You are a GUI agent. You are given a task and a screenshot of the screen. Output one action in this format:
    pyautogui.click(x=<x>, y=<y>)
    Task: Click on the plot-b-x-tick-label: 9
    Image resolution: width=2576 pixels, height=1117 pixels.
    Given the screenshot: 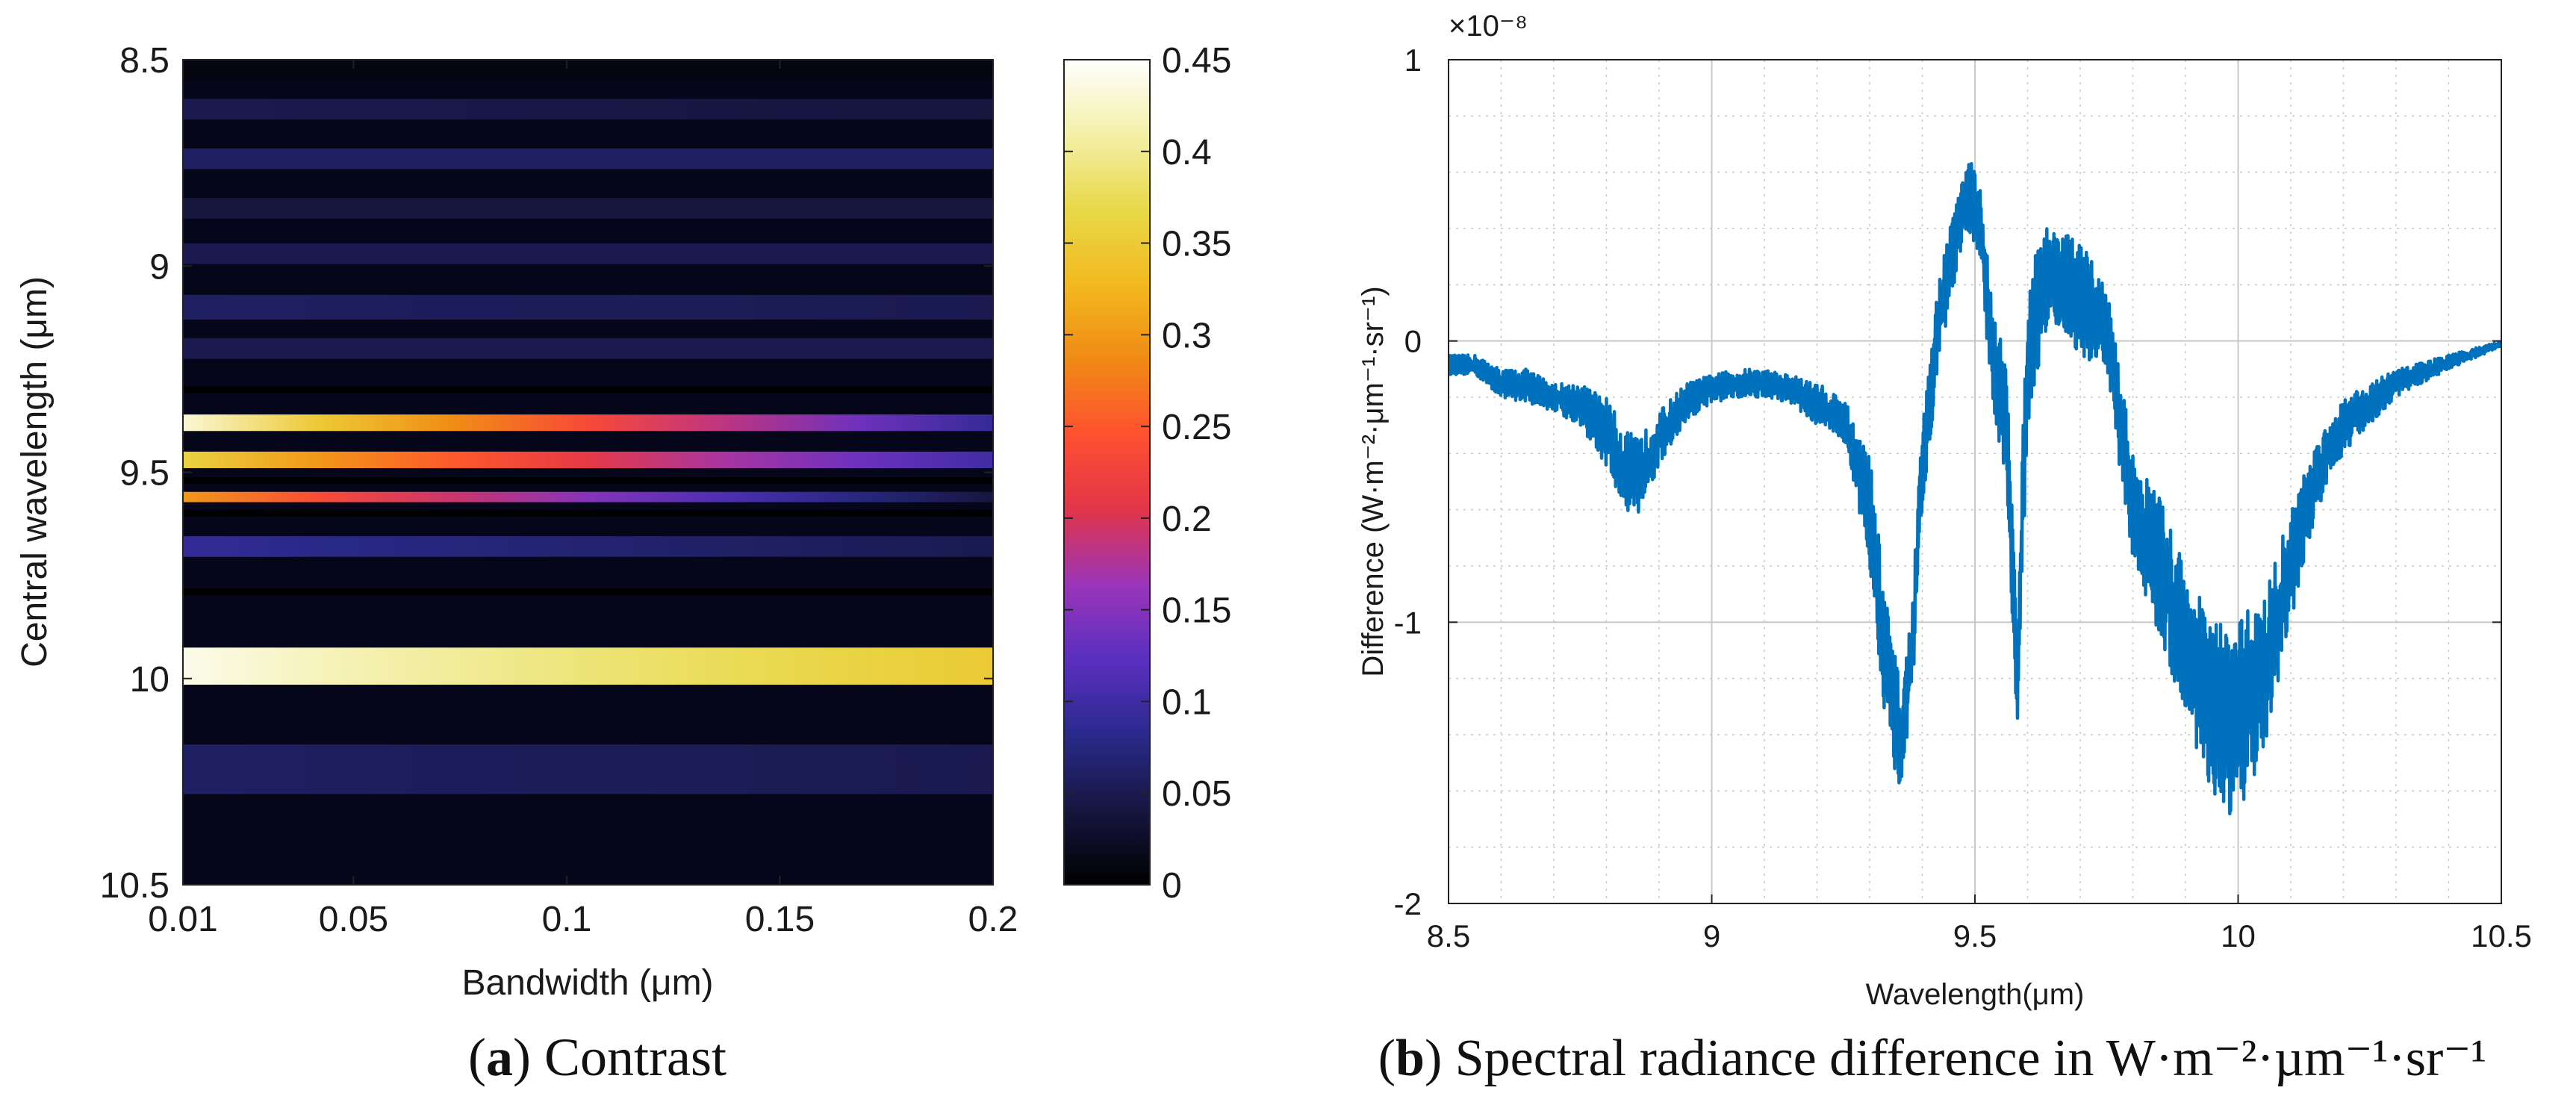 What is the action you would take?
    pyautogui.click(x=1711, y=936)
    